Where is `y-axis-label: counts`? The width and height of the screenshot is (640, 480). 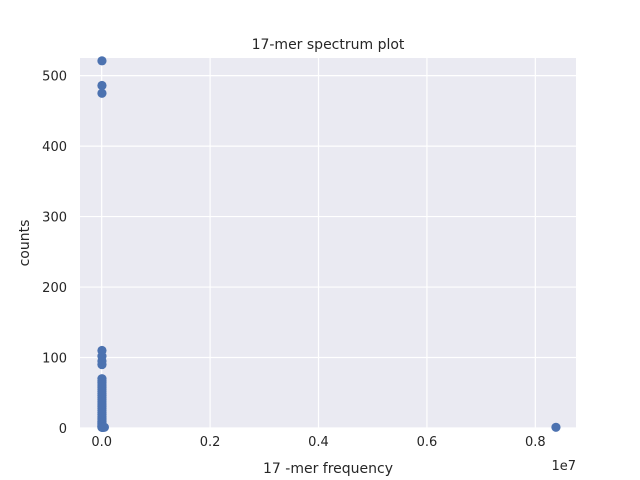
y-axis-label: counts is located at coordinates (25, 243).